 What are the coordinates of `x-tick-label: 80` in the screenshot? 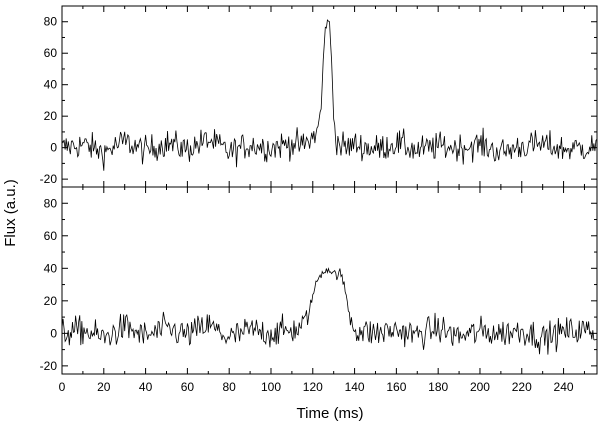 It's located at (230, 387).